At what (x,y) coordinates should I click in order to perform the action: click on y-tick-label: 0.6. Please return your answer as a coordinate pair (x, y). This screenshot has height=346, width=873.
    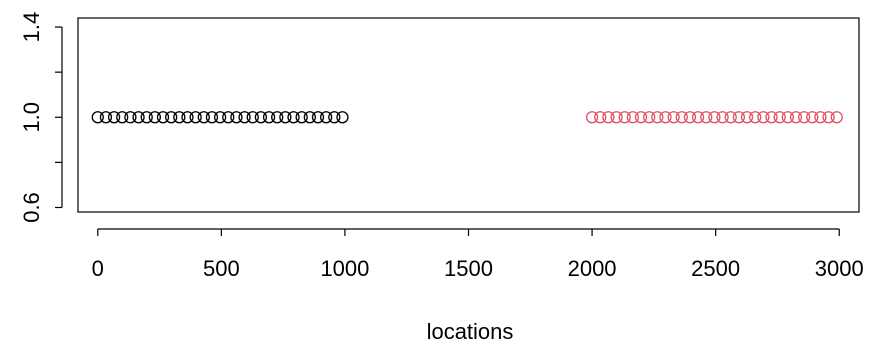
    Looking at the image, I should click on (31, 207).